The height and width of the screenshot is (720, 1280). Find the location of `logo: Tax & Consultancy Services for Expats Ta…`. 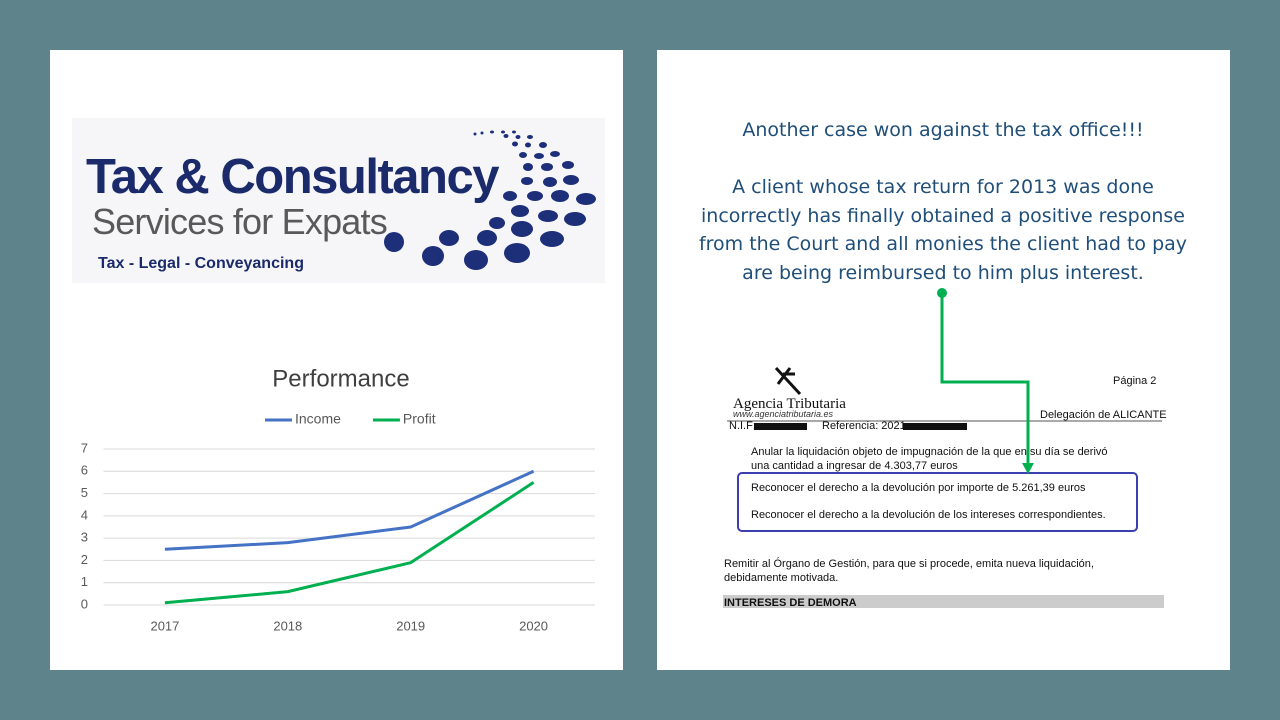

logo: Tax & Consultancy Services for Expats Ta… is located at coordinates (338, 200).